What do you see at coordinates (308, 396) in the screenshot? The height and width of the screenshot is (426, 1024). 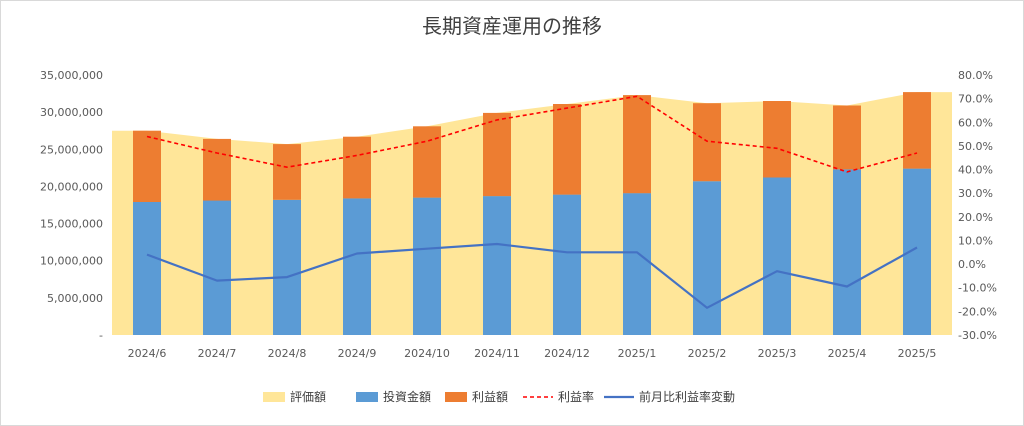 I see `legend-label: 評価額` at bounding box center [308, 396].